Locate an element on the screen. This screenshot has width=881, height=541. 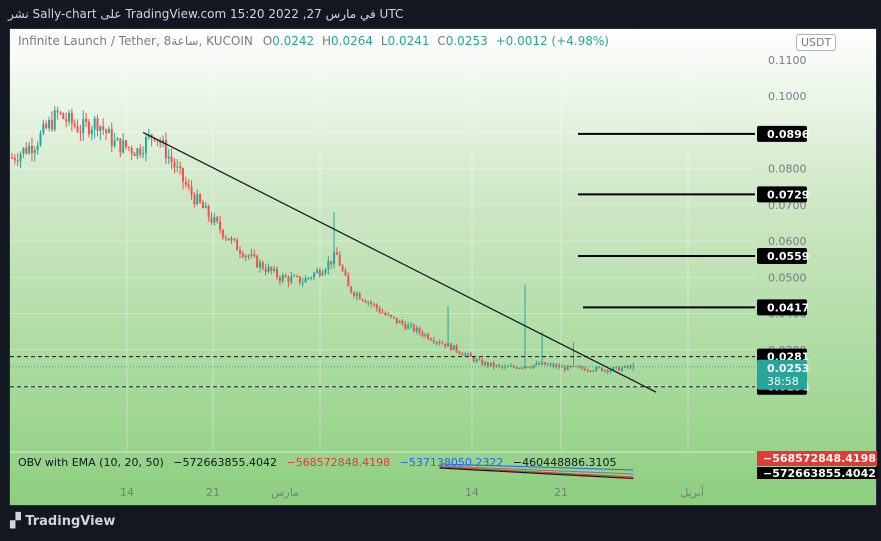
tradingview-logo: ▞ TradingView is located at coordinates (62, 521).